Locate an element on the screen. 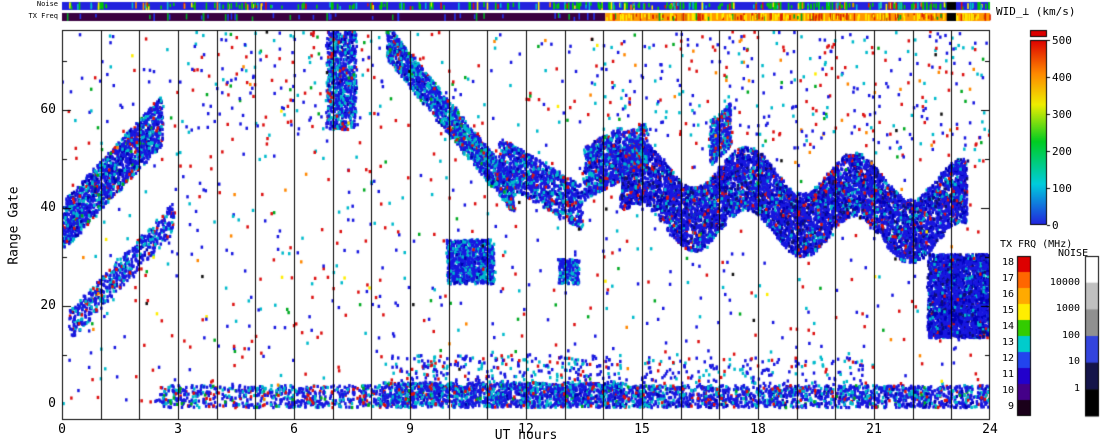 The image size is (1108, 441). noise-colorbar-title: NOISE is located at coordinates (1073, 253).